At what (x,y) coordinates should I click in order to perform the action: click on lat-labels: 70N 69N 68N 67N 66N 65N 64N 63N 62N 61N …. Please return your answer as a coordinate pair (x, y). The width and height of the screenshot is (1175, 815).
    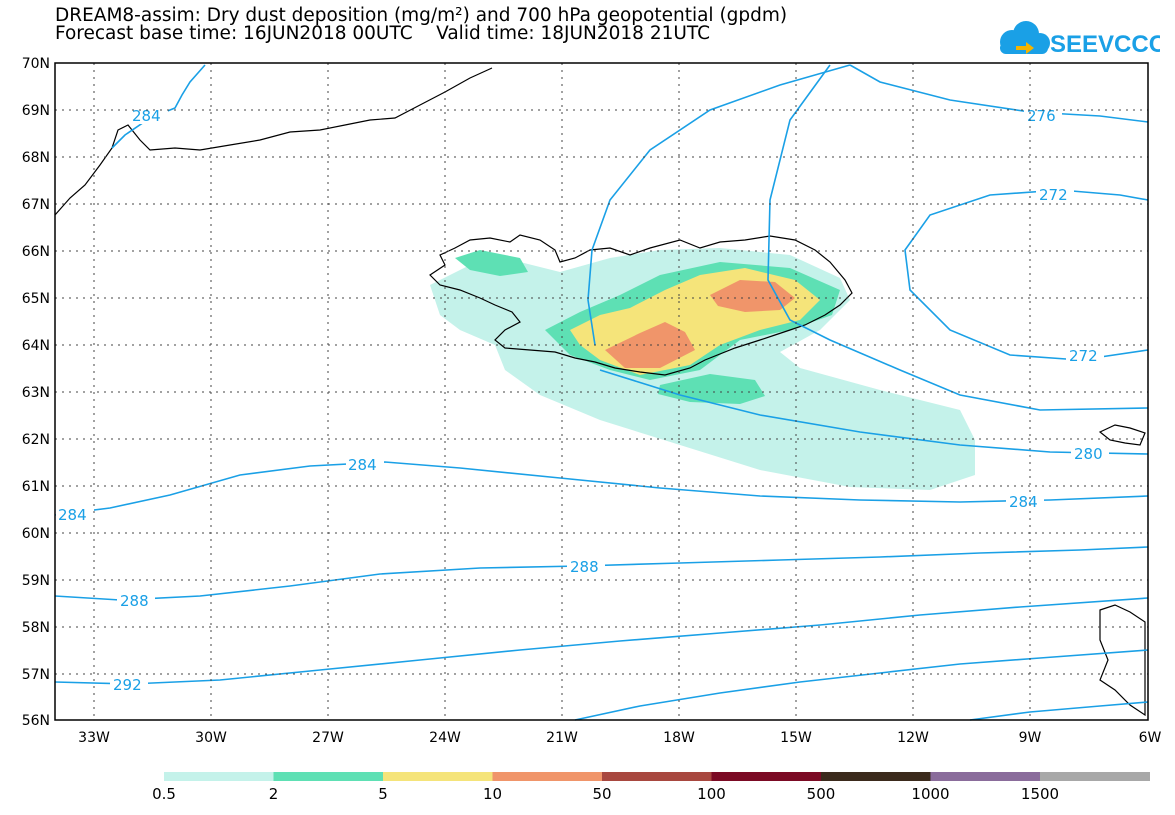
    Looking at the image, I should click on (36, 392).